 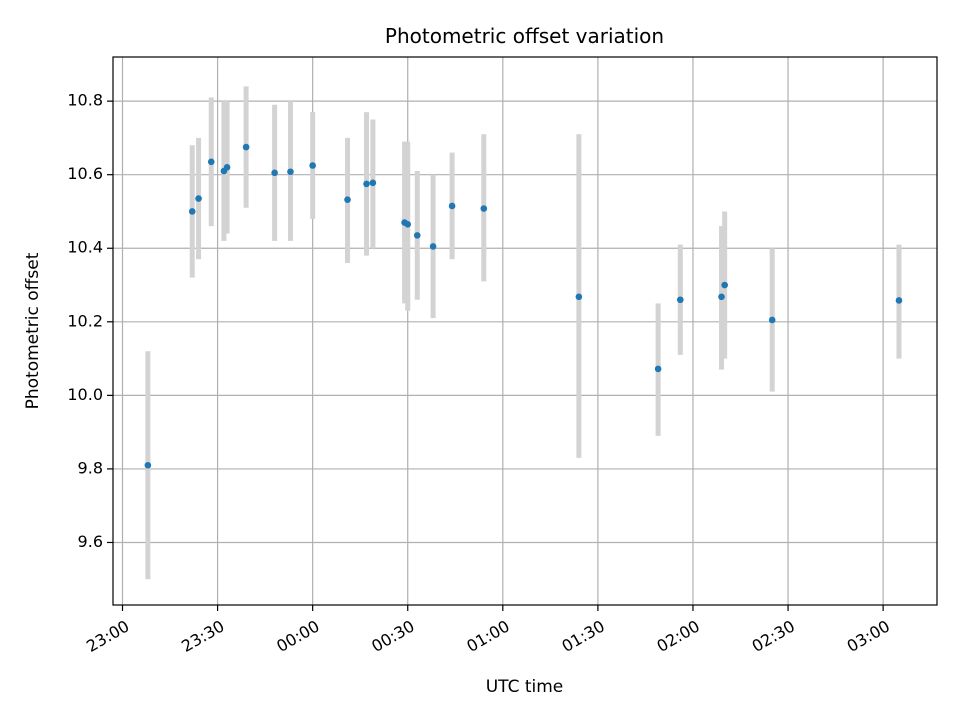 I want to click on y-tick-label: 10.0, so click(x=85, y=394).